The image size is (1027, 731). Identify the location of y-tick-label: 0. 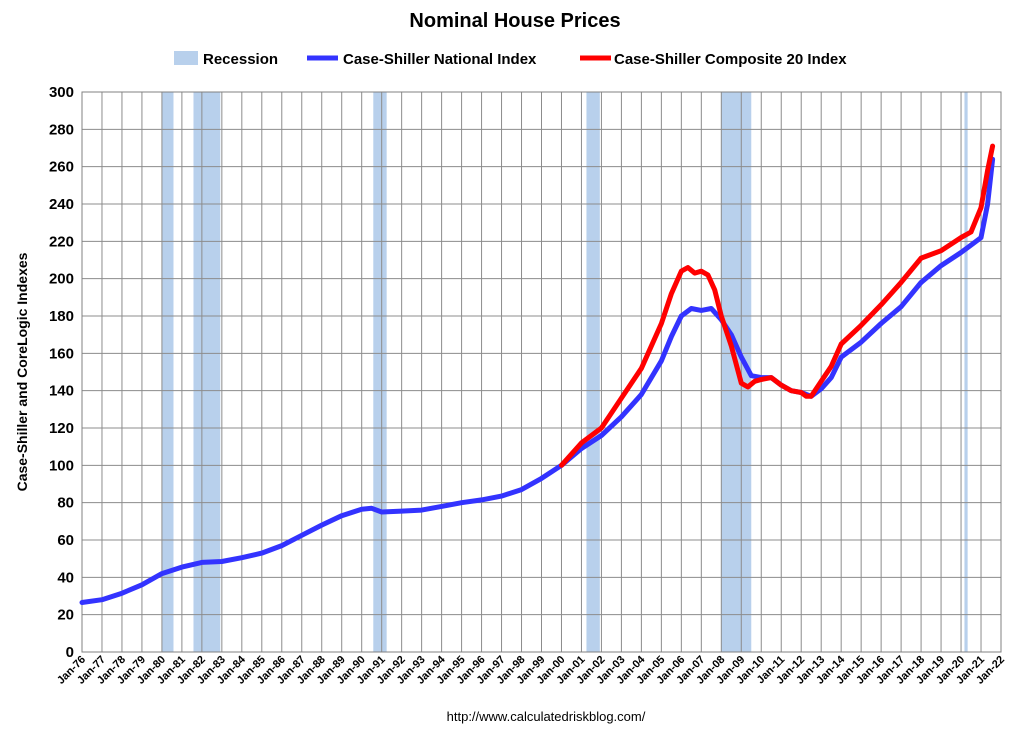
(70, 652).